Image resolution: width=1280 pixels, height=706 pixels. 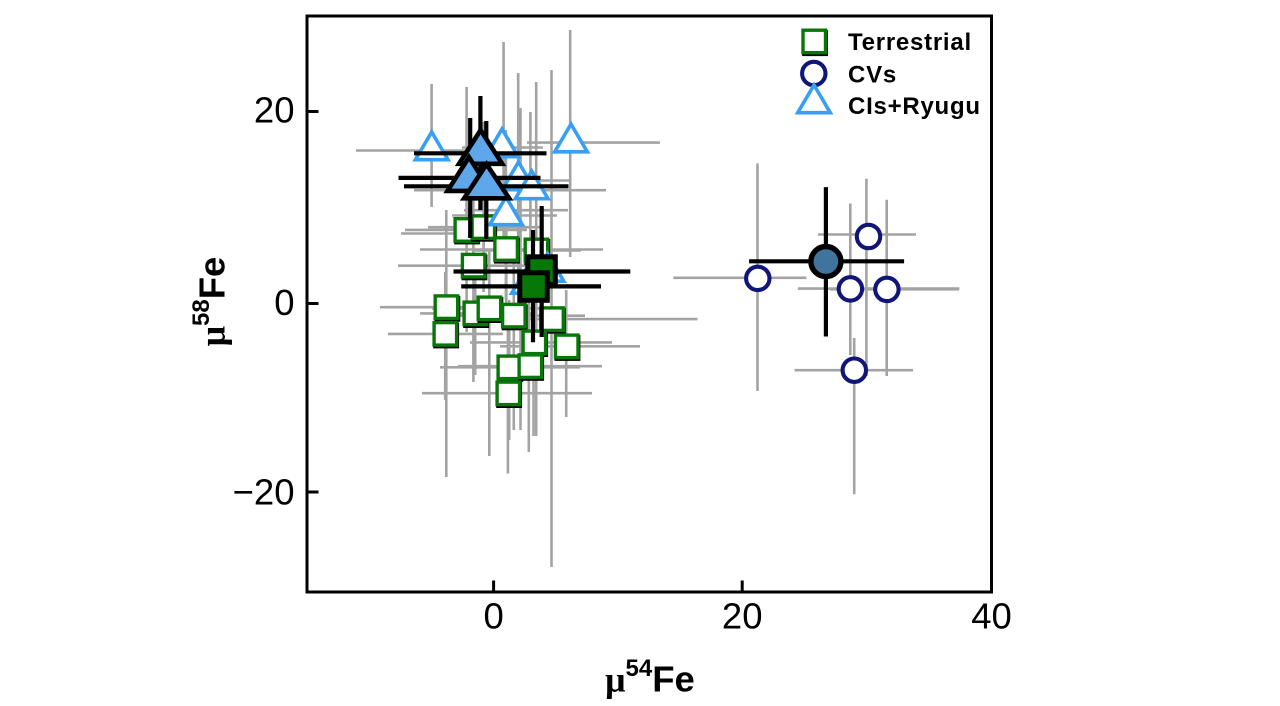 I want to click on svg-text: μ58Fe, so click(x=210, y=302).